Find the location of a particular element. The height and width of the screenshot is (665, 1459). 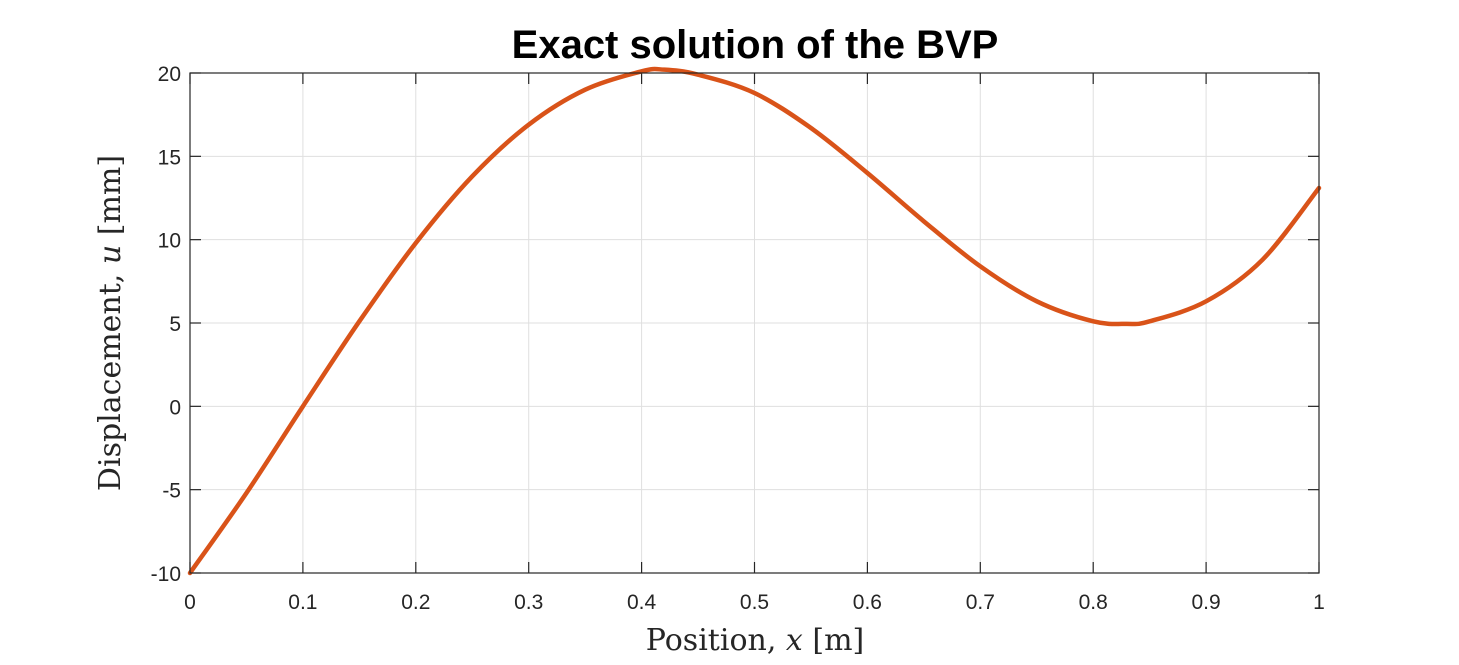

x-axis-label-var: x is located at coordinates (794, 640).